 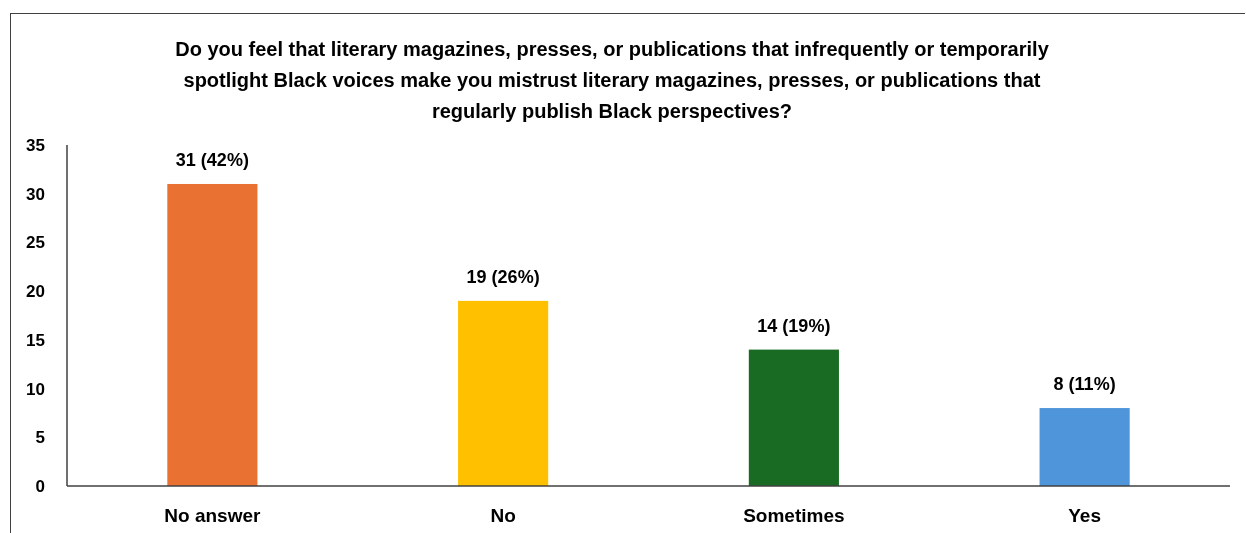 What do you see at coordinates (35, 194) in the screenshot?
I see `y-tick-label: 30` at bounding box center [35, 194].